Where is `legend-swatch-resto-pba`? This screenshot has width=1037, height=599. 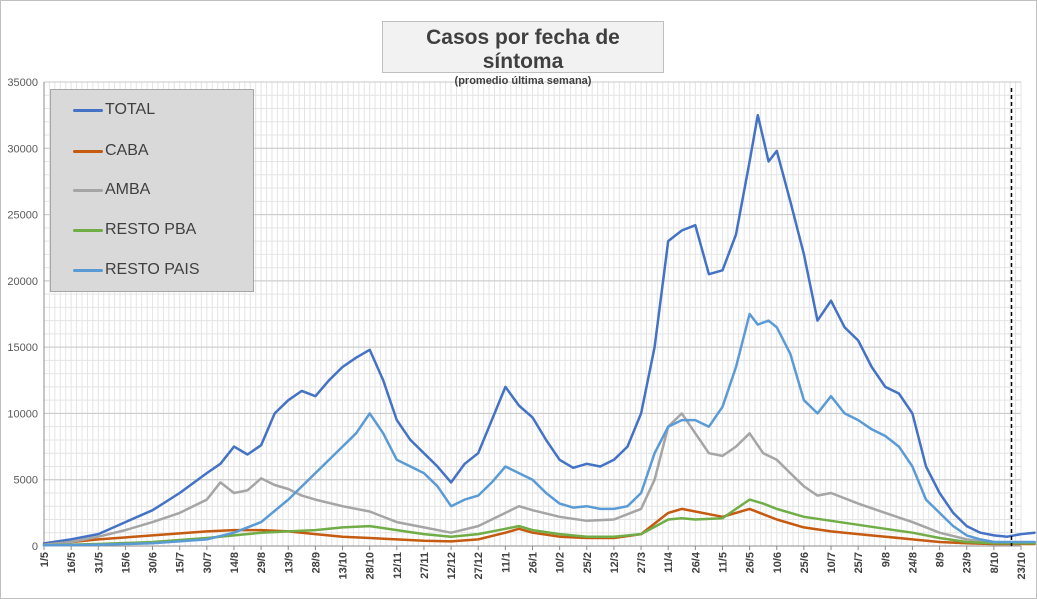 legend-swatch-resto-pba is located at coordinates (88, 230).